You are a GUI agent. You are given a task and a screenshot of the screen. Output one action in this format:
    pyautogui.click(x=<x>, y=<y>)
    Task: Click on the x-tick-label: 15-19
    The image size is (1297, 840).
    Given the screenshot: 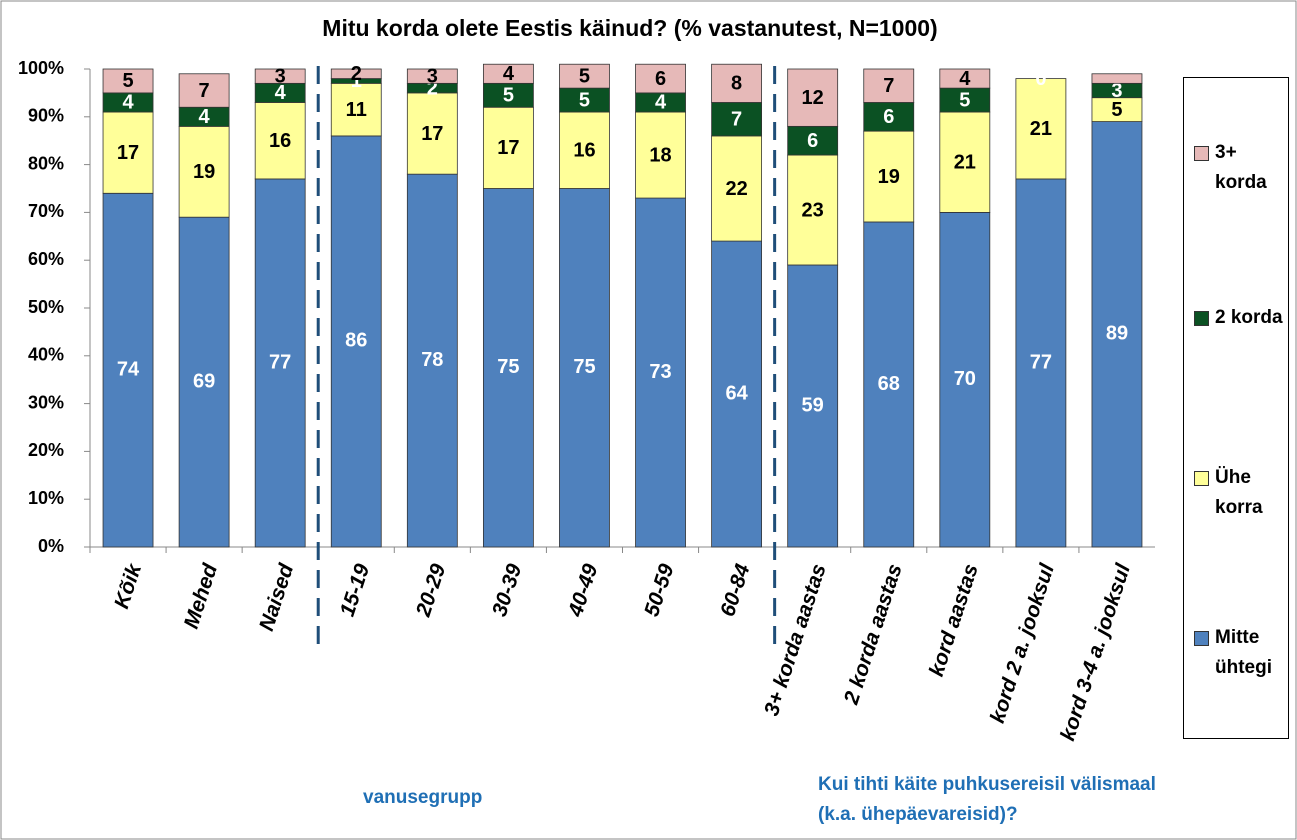 What is the action you would take?
    pyautogui.click(x=355, y=590)
    